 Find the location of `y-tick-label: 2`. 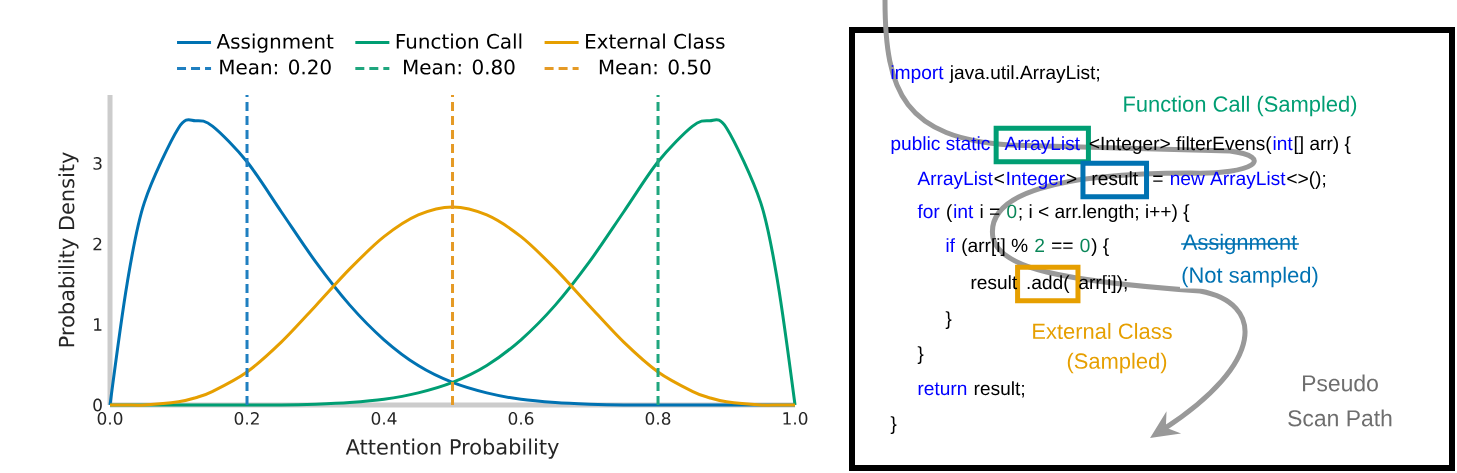

y-tick-label: 2 is located at coordinates (97, 244).